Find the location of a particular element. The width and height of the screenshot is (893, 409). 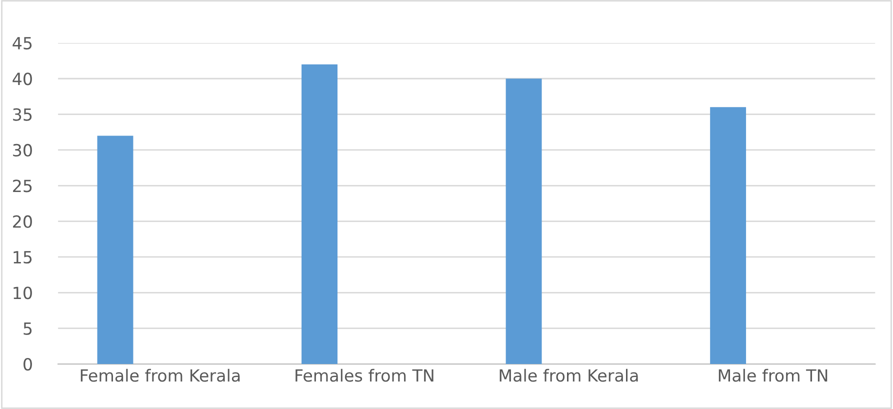

y-tick-label: 20 is located at coordinates (22, 221).